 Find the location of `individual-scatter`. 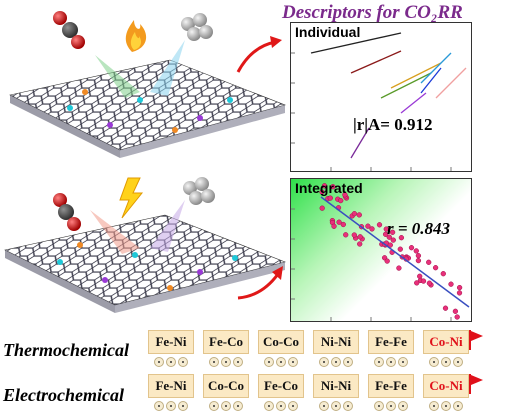

individual-scatter is located at coordinates (379, 101).